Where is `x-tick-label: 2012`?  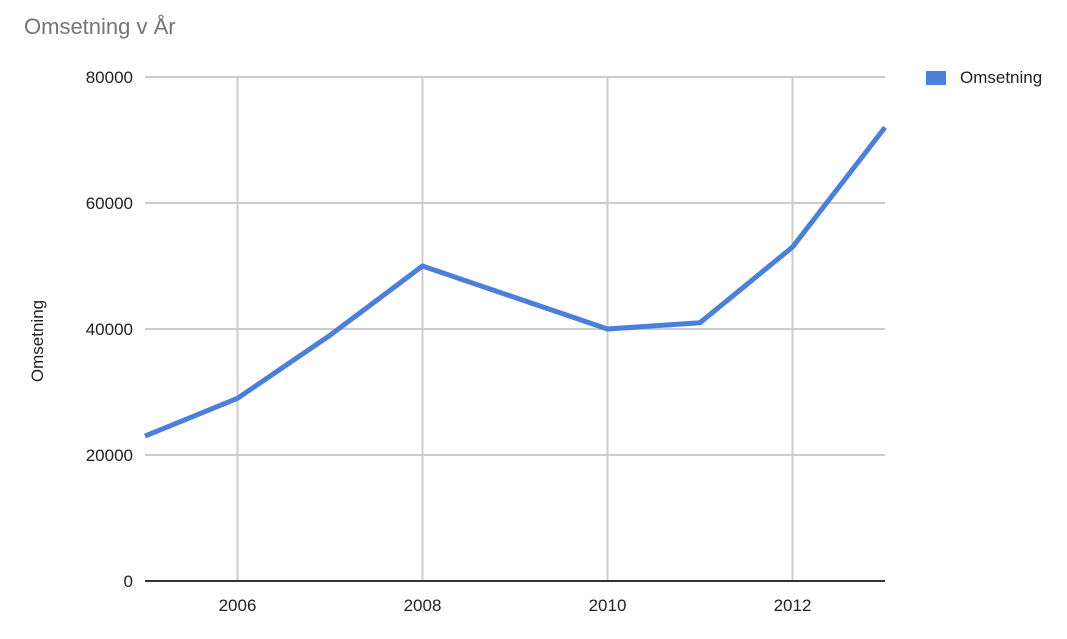 x-tick-label: 2012 is located at coordinates (793, 605).